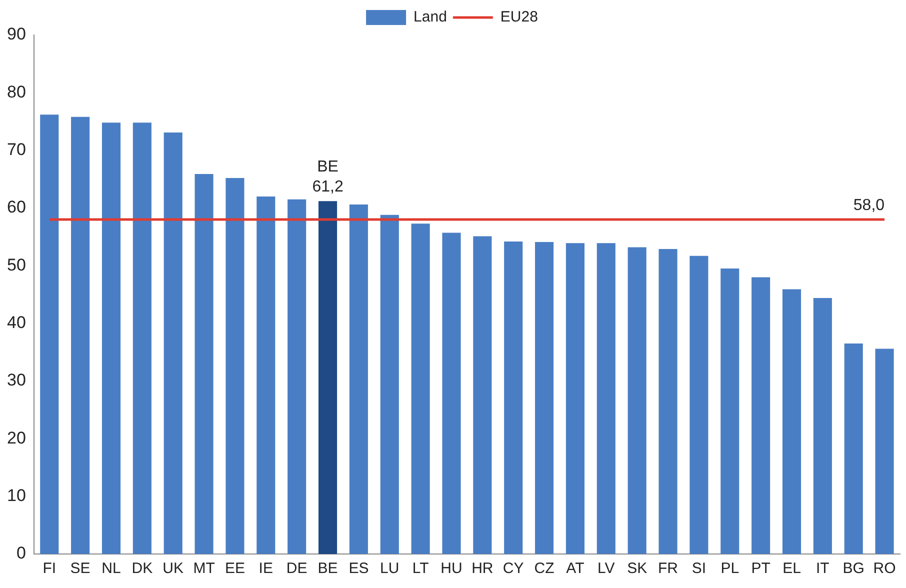 The image size is (906, 588). Describe the element at coordinates (204, 569) in the screenshot. I see `x-tick-label: MT` at that location.